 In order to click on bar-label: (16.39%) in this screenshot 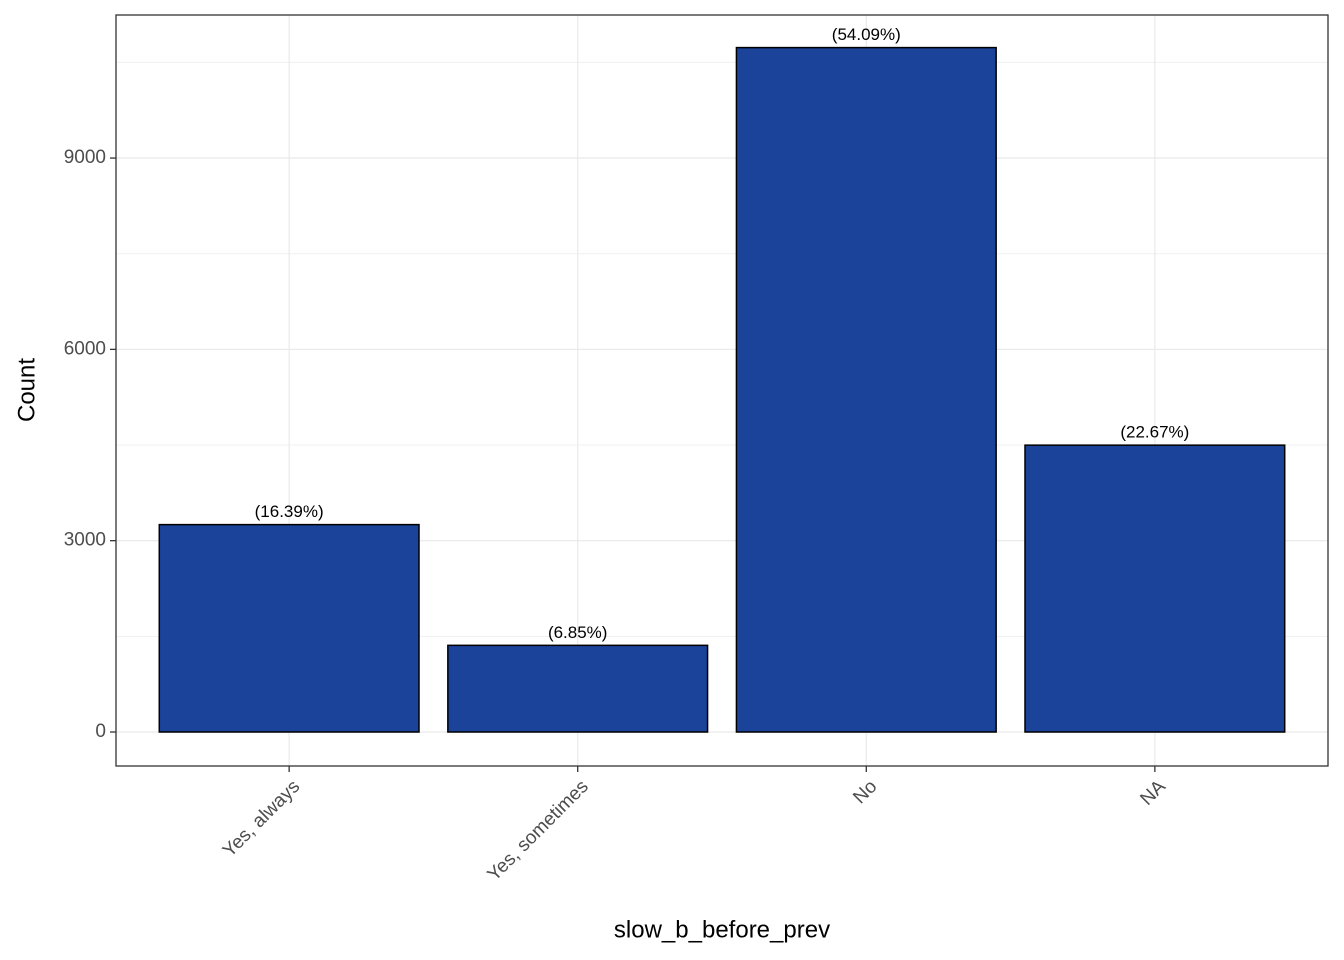, I will do `click(289, 511)`.